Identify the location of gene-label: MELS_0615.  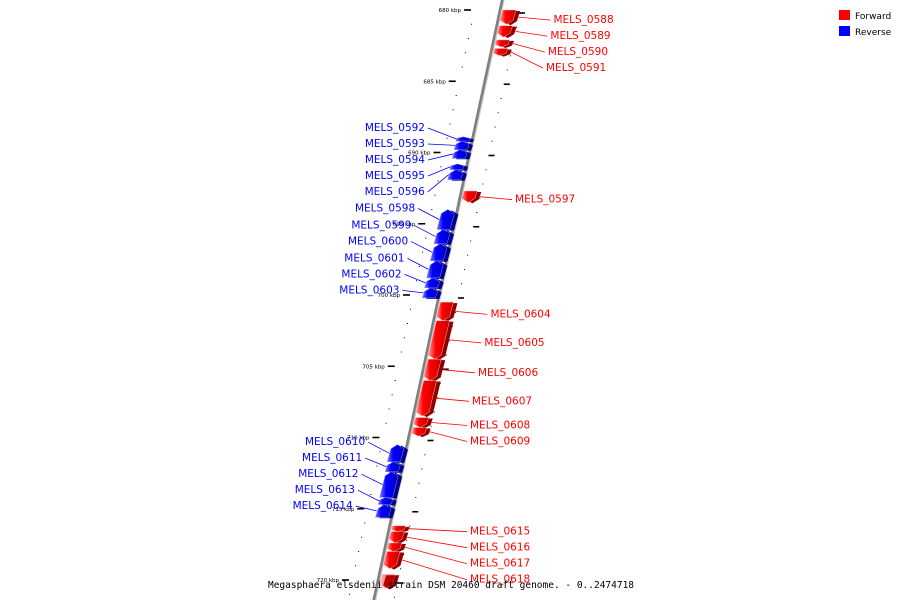
(500, 532).